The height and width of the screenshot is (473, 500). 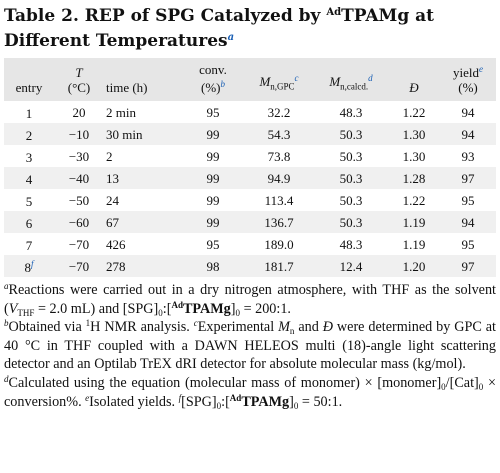 I want to click on header-mn-calcd: Mn,calcd.d, so click(x=351, y=82).